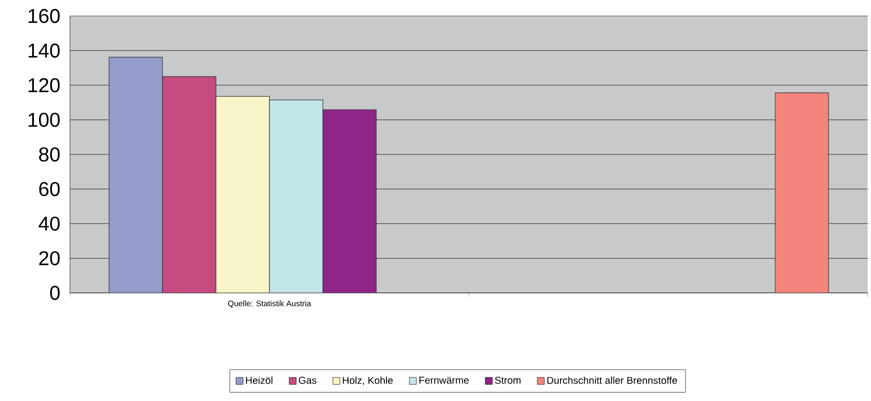 This screenshot has width=871, height=401. I want to click on legend-label: Heizöl, so click(259, 380).